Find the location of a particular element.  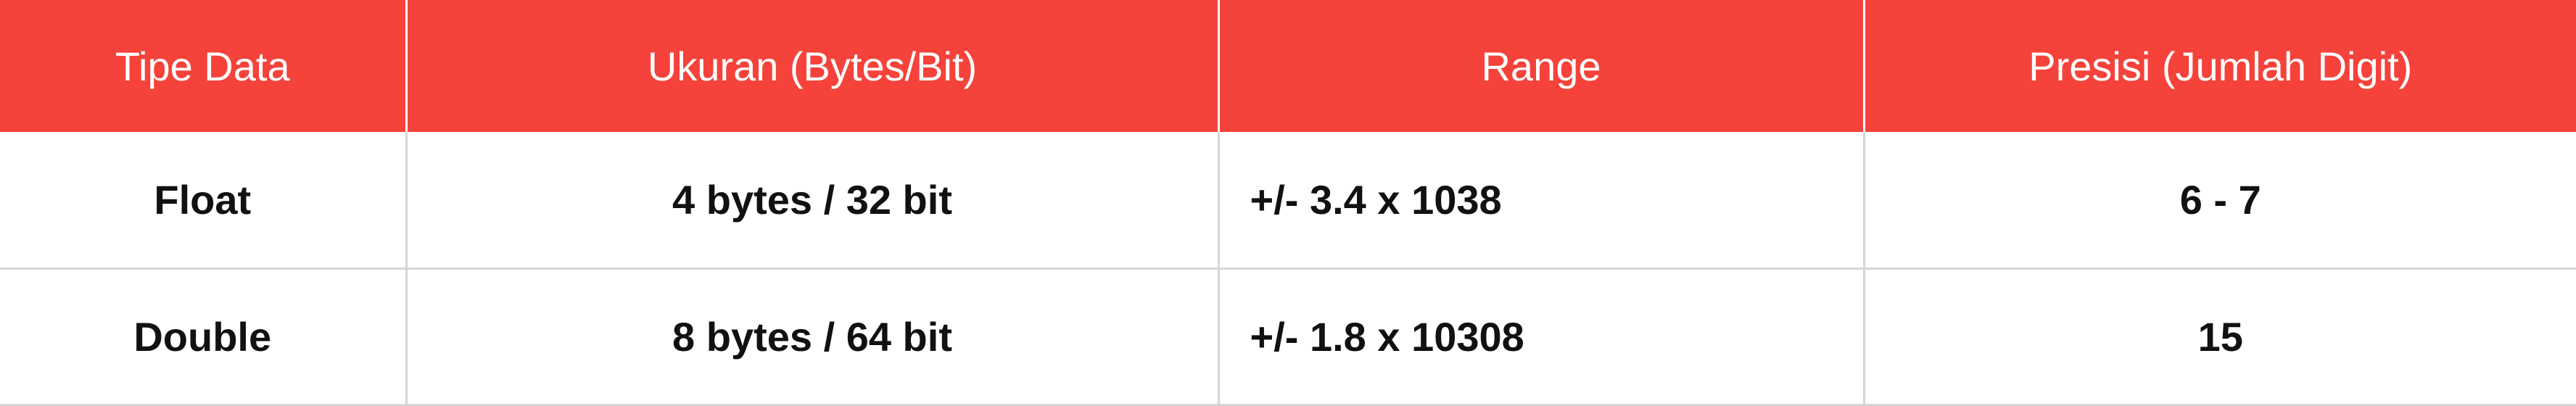

cell-range: +/- 1.8 x 10308 is located at coordinates (1541, 337).